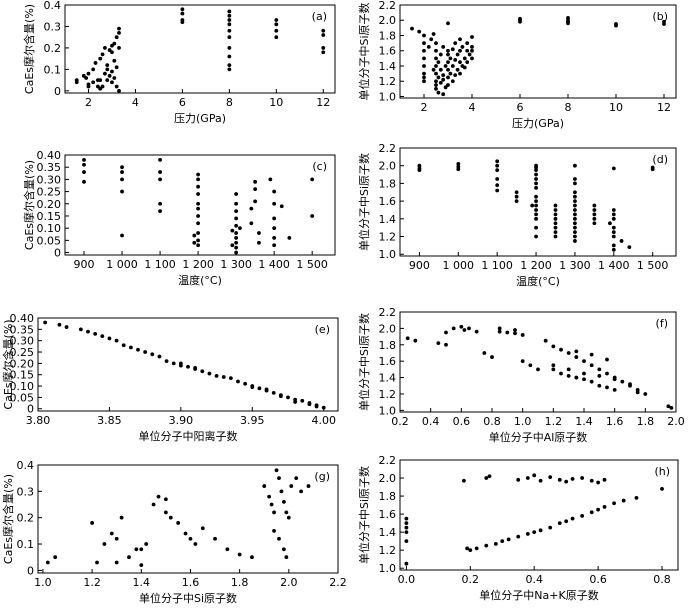 The image size is (700, 615). Describe the element at coordinates (323, 420) in the screenshot. I see `x-tick-label: 4.00` at that location.